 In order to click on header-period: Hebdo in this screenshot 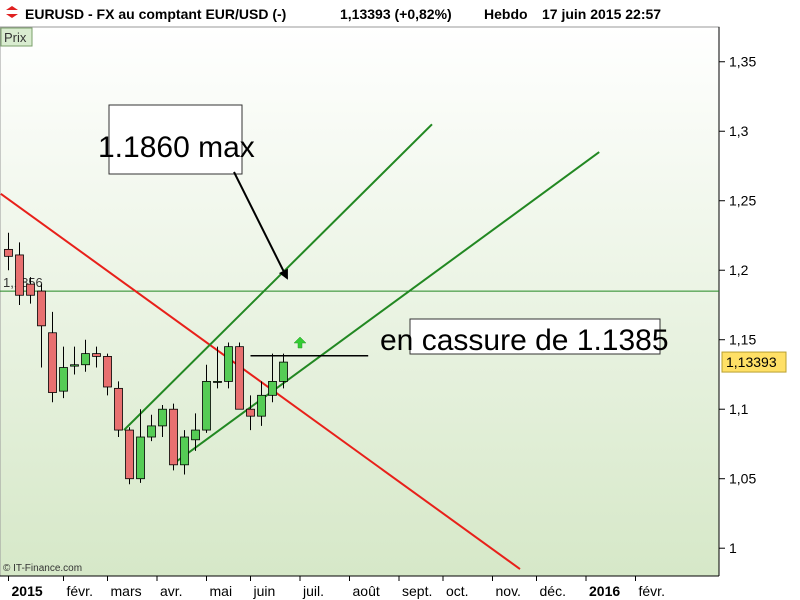, I will do `click(506, 14)`.